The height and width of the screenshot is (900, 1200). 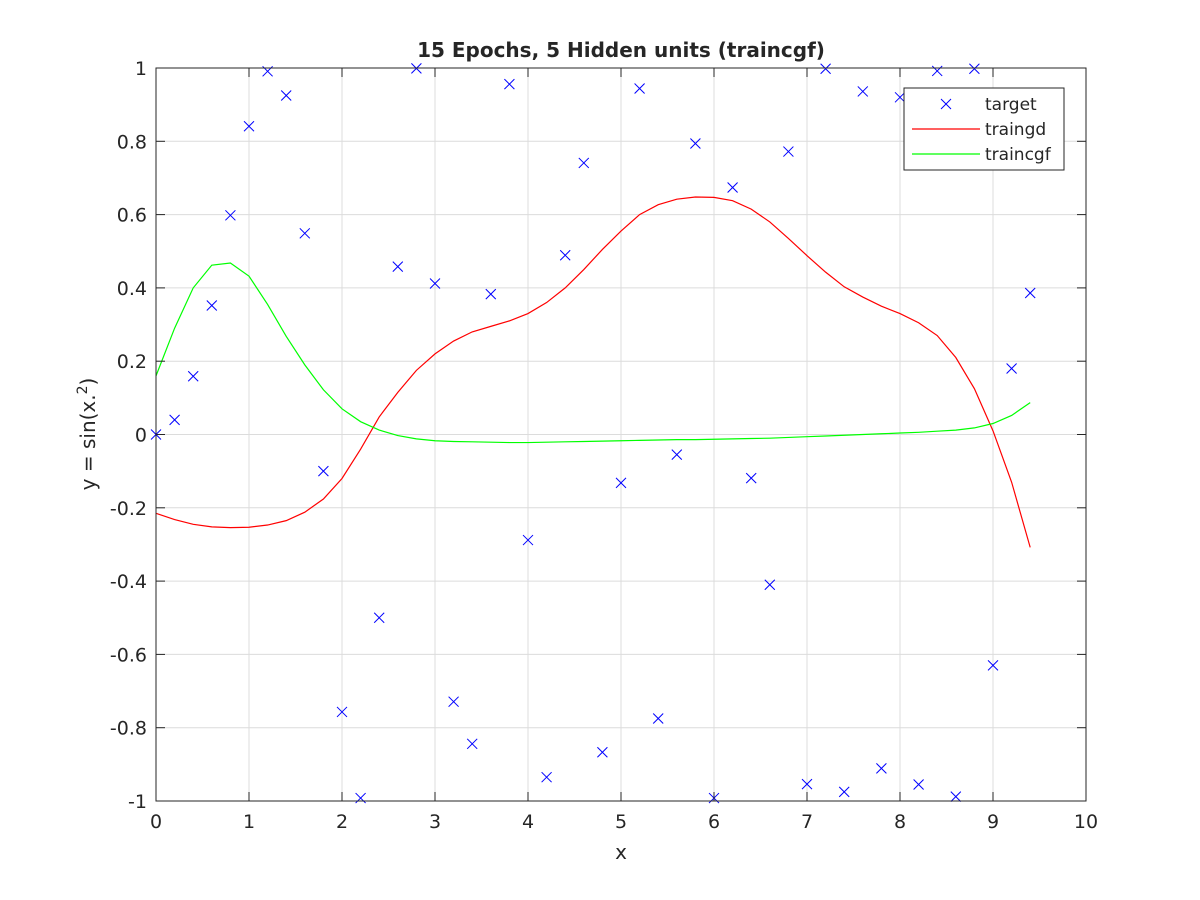 What do you see at coordinates (988, 105) in the screenshot?
I see `legend-item-target: target` at bounding box center [988, 105].